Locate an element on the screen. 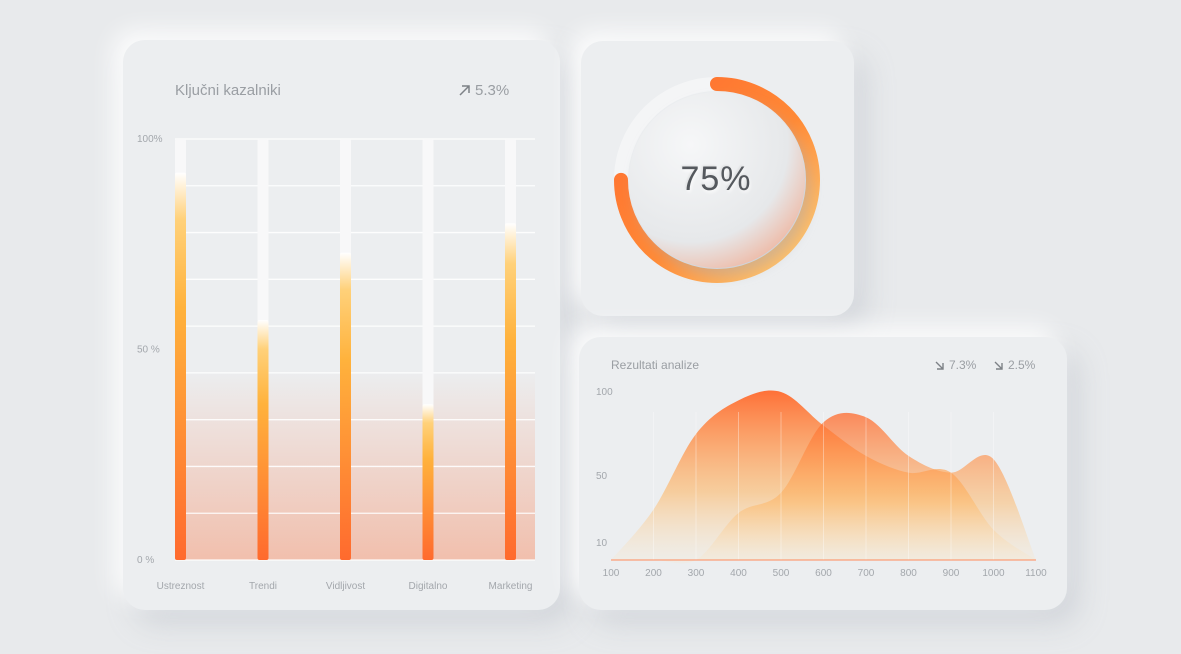 The height and width of the screenshot is (654, 1181). bar-category-label: Digitalno is located at coordinates (428, 586).